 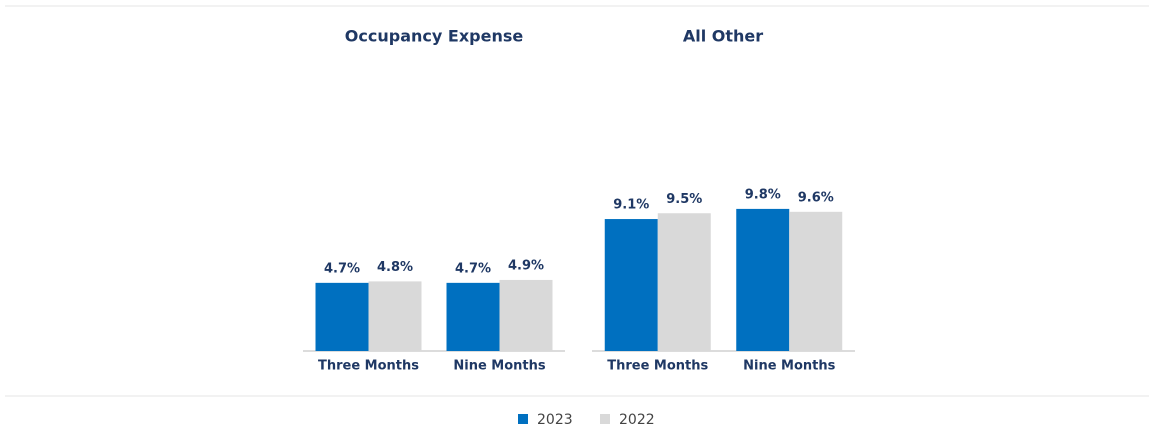 What do you see at coordinates (555, 420) in the screenshot?
I see `legend-label: 2023` at bounding box center [555, 420].